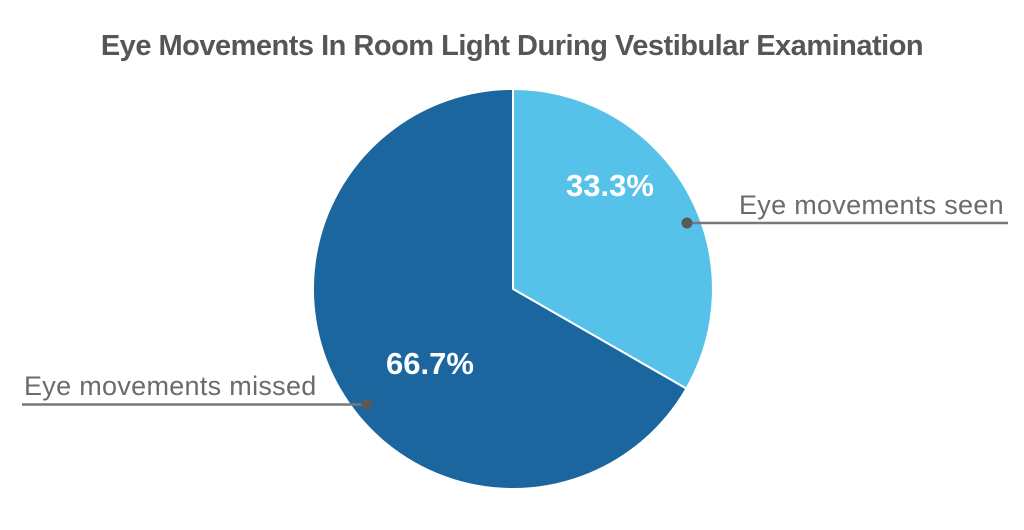  Describe the element at coordinates (430, 363) in the screenshot. I see `slice-value-missed: 66.7%` at that location.